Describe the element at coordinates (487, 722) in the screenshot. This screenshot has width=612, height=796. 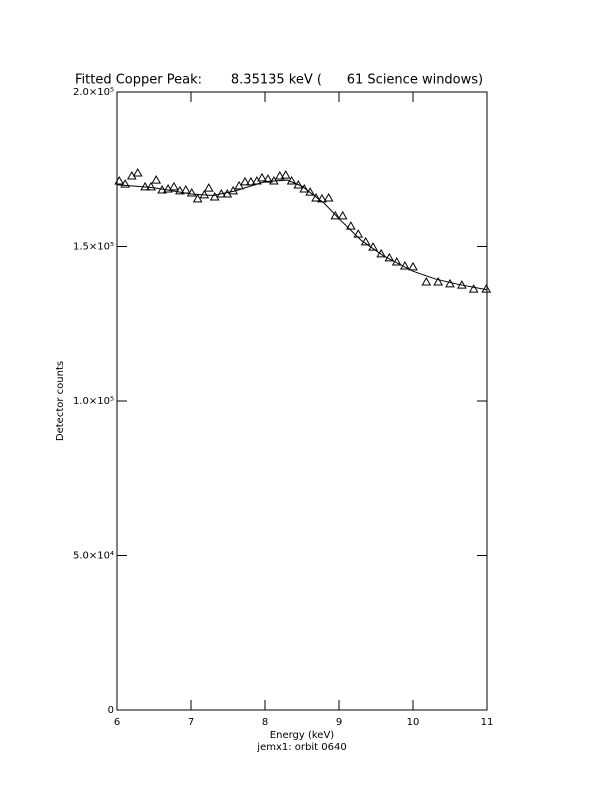
I see `x-tick-label: 11` at that location.